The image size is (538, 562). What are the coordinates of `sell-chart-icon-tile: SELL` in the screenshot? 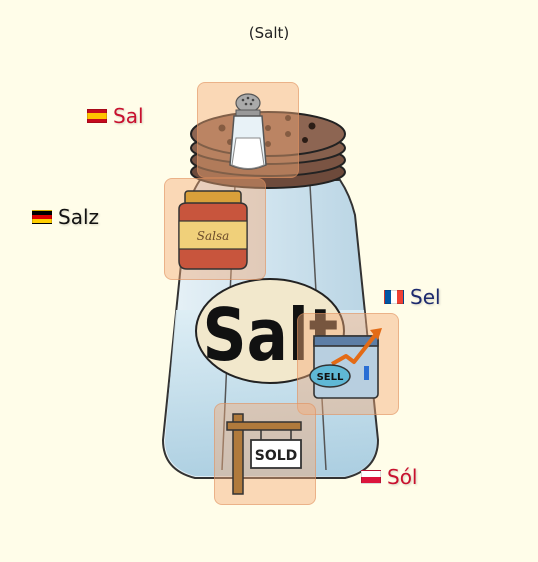 It's located at (348, 364).